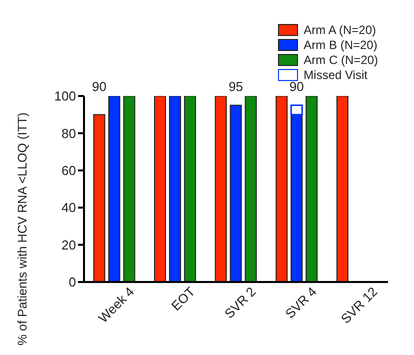 The height and width of the screenshot is (355, 414). Describe the element at coordinates (69, 170) in the screenshot. I see `y-tick-label: 60` at that location.